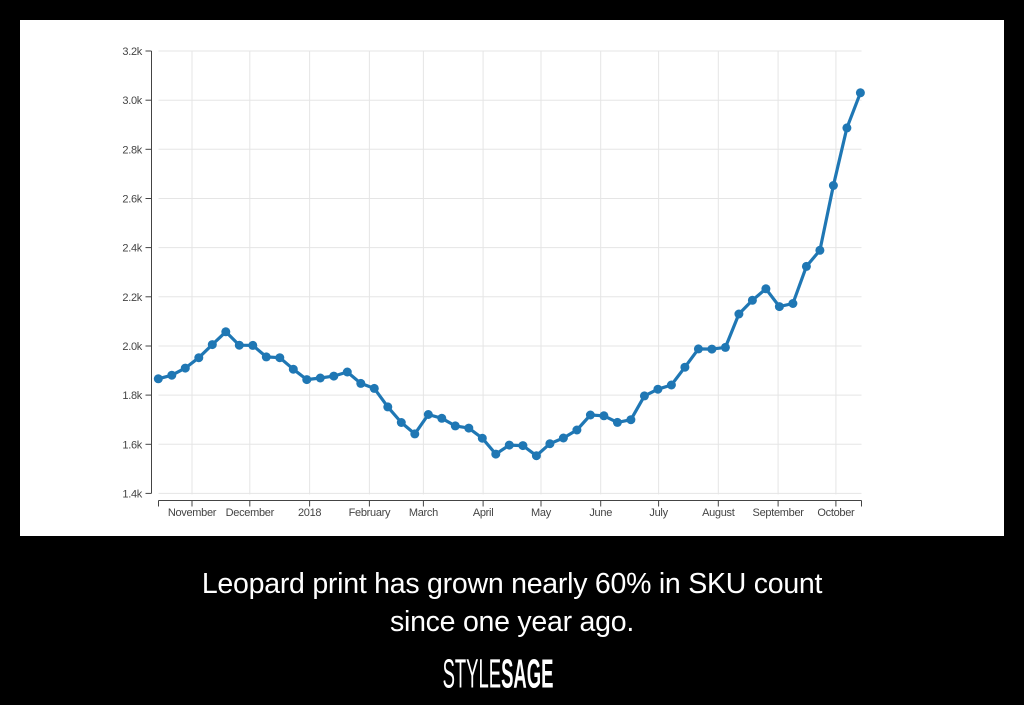 The image size is (1024, 705). Describe the element at coordinates (132, 445) in the screenshot. I see `svg-text: 1.6k` at that location.